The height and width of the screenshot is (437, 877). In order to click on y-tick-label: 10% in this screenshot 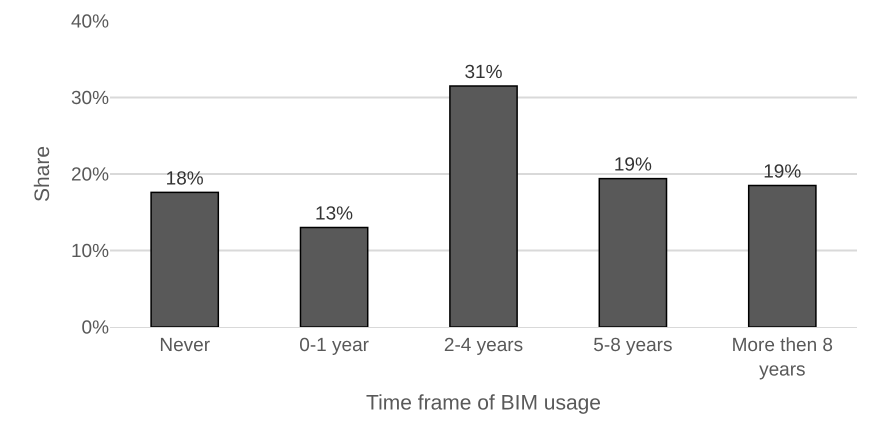, I will do `click(90, 251)`.